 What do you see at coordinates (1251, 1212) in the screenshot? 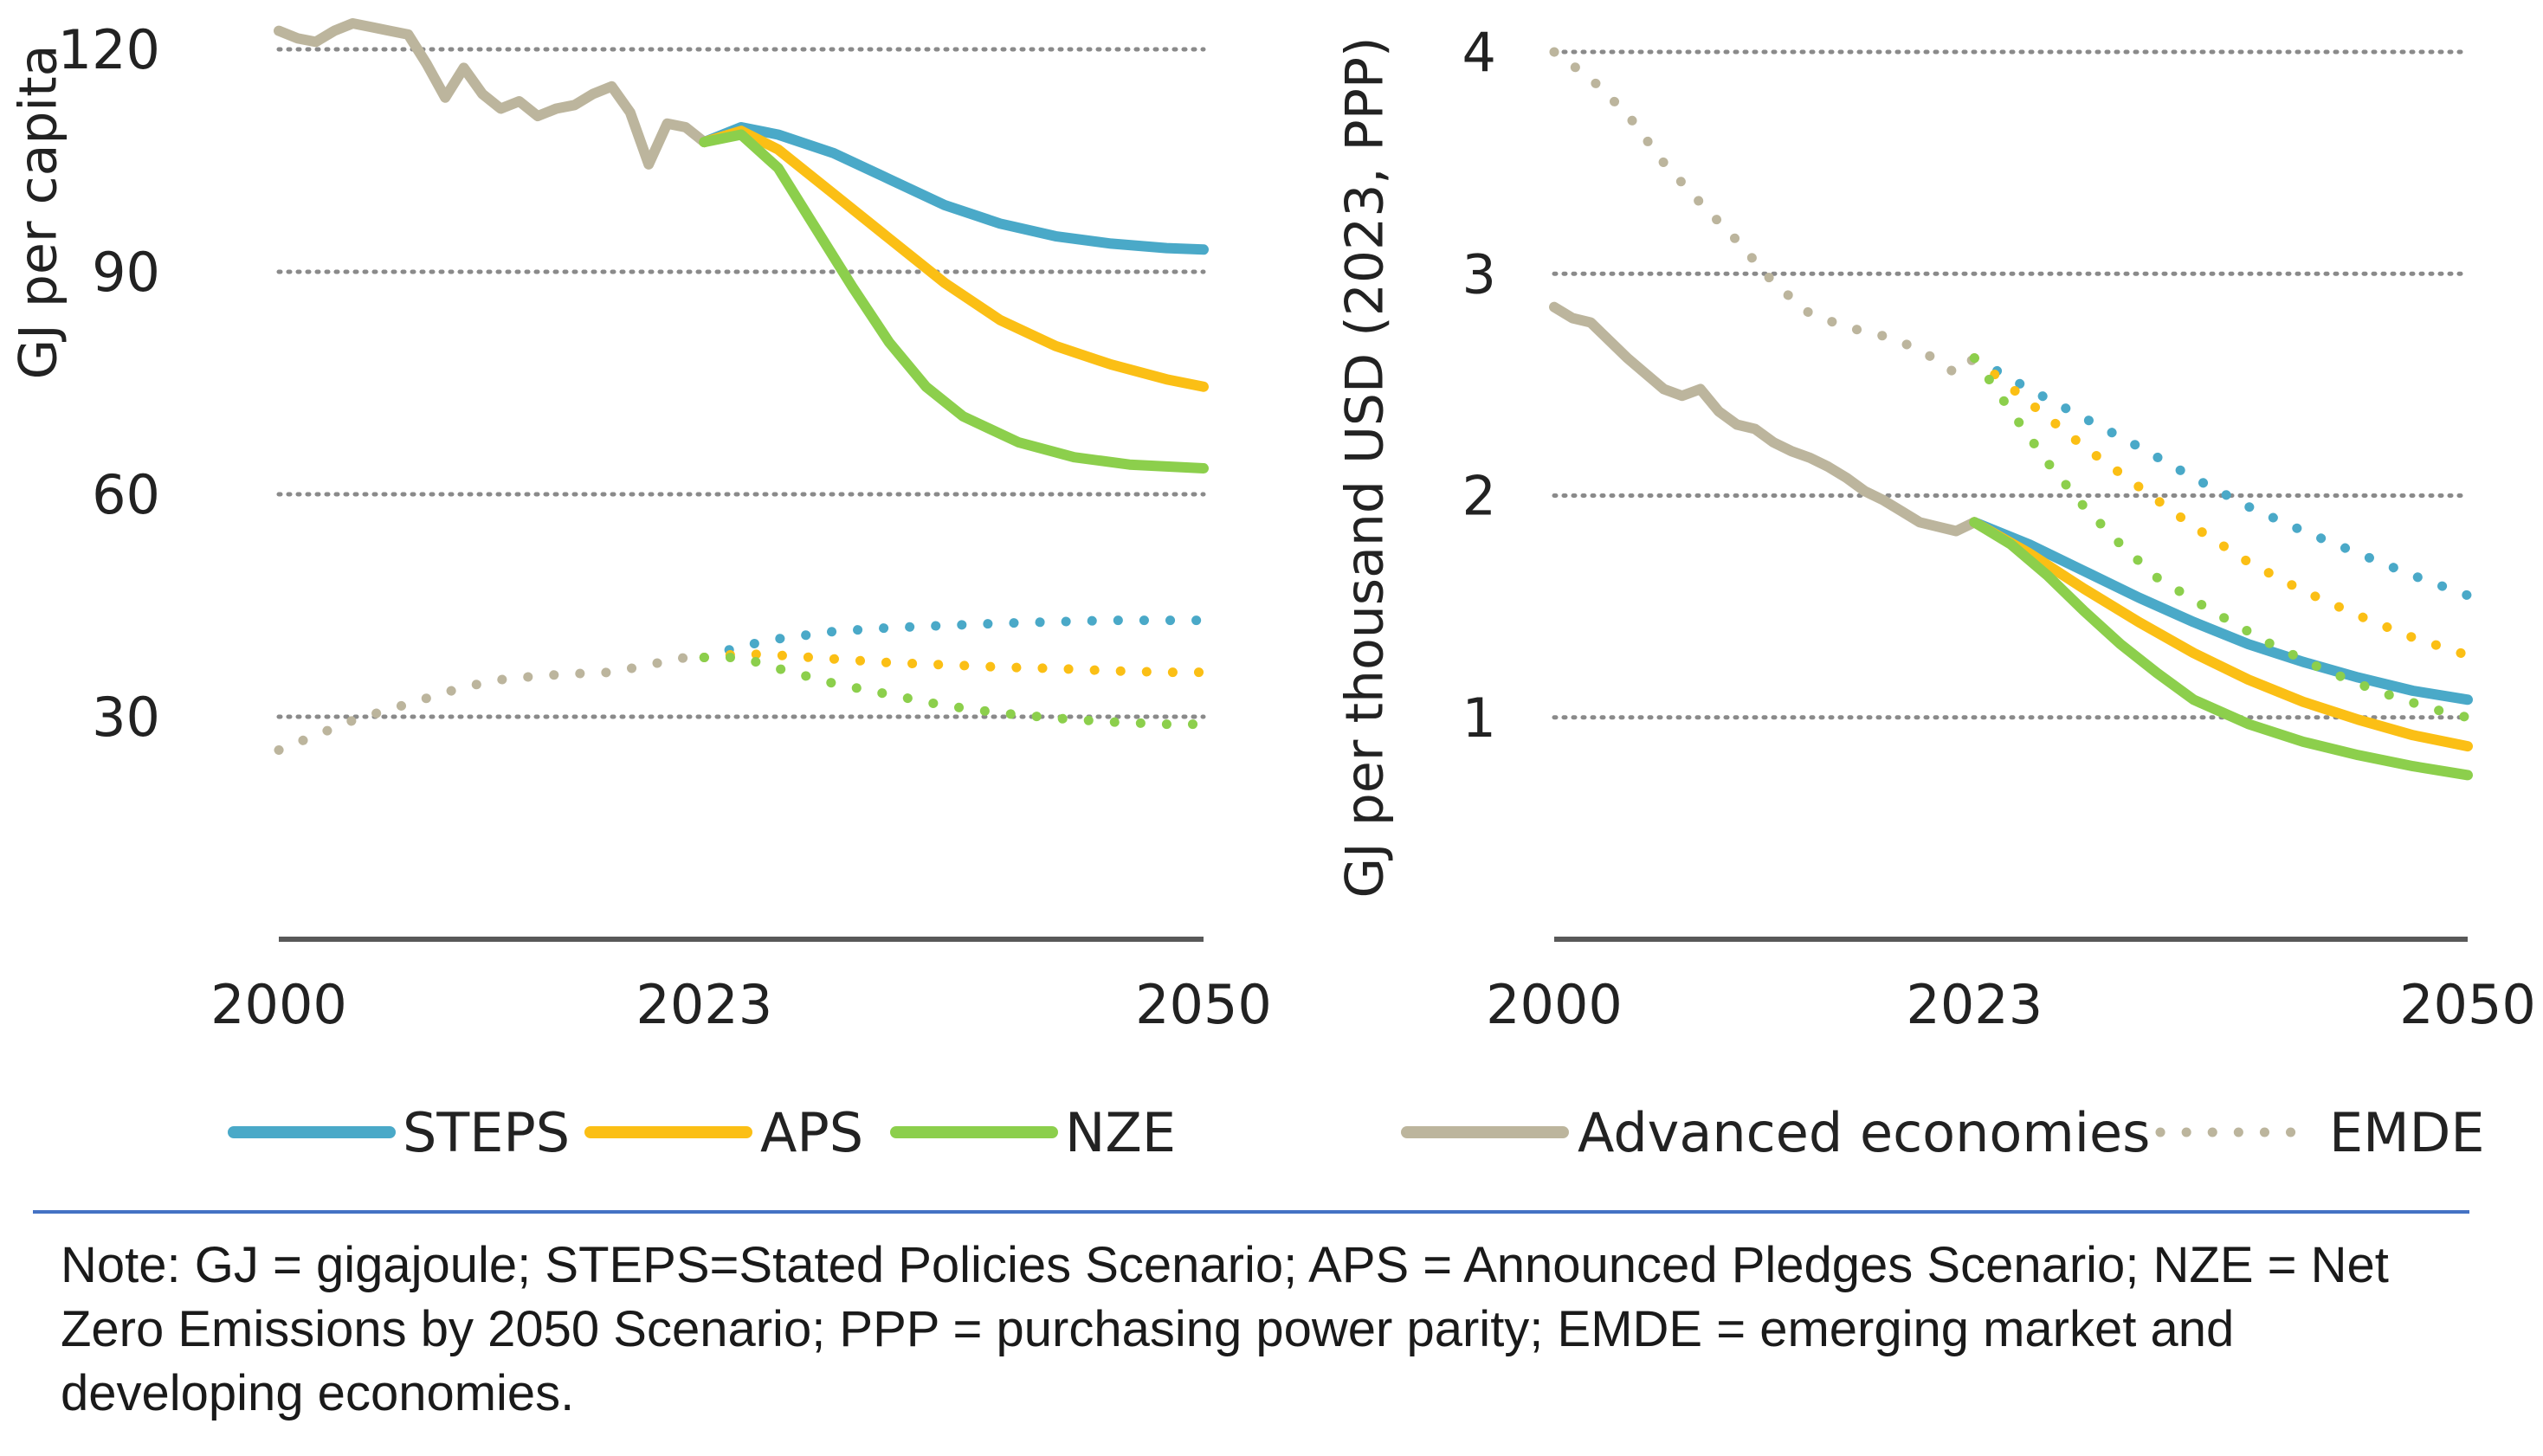
I see `note-separator` at bounding box center [1251, 1212].